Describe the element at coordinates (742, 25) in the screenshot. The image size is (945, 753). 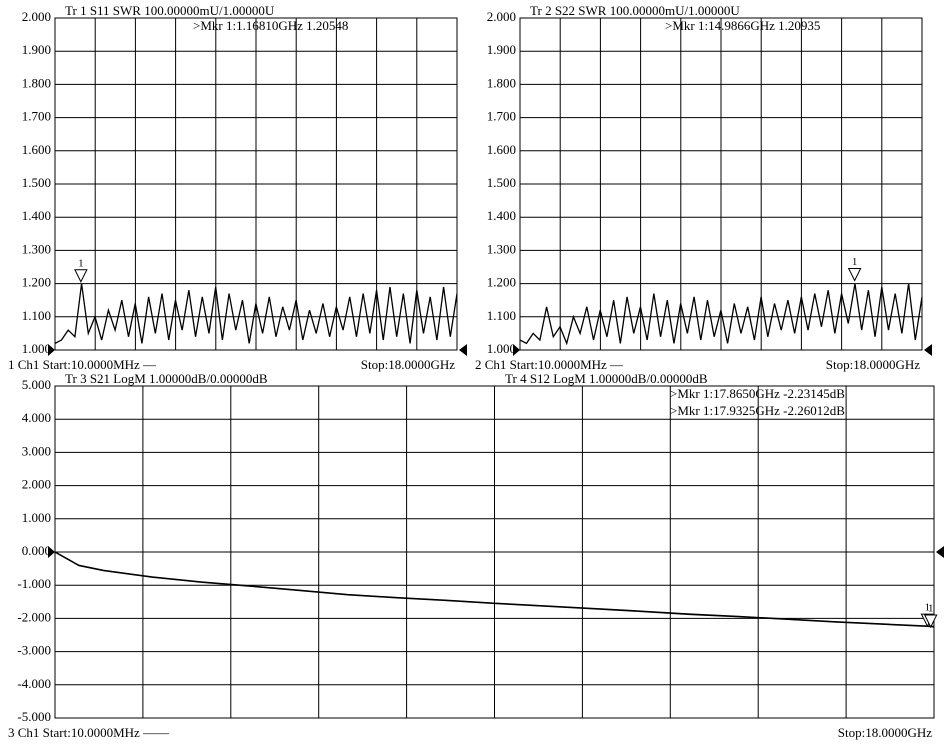
I see `marker-readout: >Mkr 1:14.9866GHz 1.20935` at that location.